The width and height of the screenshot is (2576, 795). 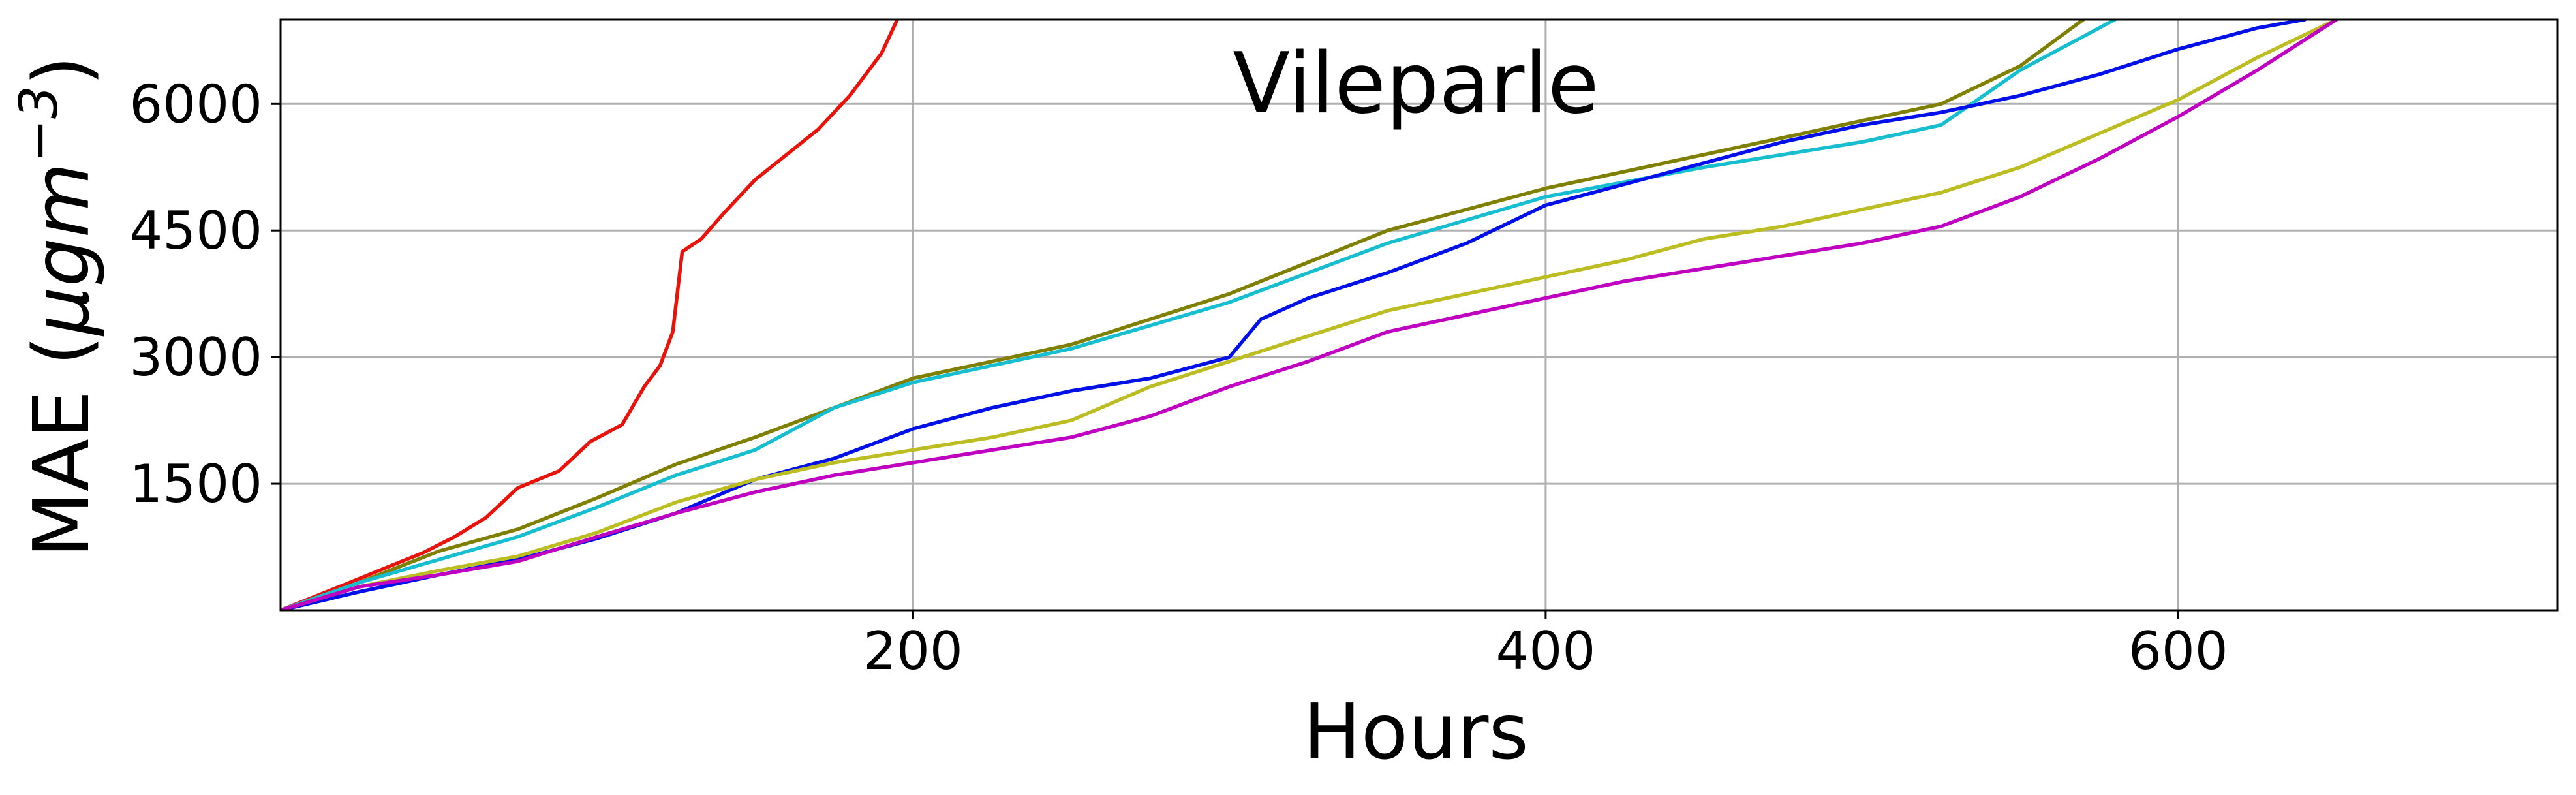 I want to click on y-axis-label-main: MAE (, so click(x=61, y=447).